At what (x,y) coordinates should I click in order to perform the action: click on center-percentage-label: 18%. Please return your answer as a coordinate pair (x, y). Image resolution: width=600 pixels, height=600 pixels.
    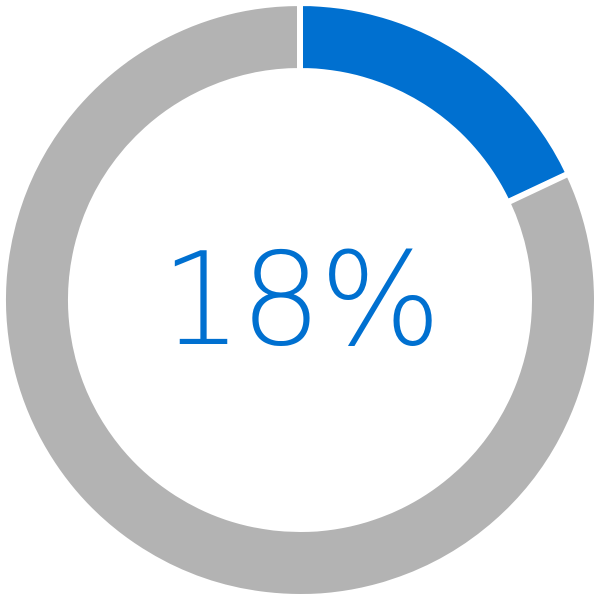
    Looking at the image, I should click on (301, 300).